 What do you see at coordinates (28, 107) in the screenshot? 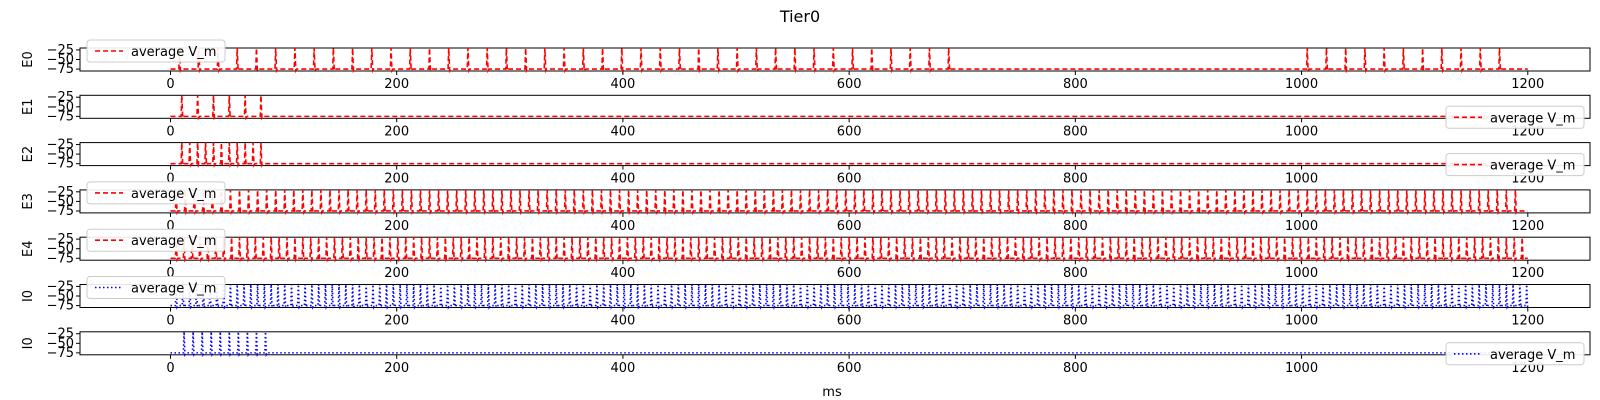
I see `y-axis-label: E1` at bounding box center [28, 107].